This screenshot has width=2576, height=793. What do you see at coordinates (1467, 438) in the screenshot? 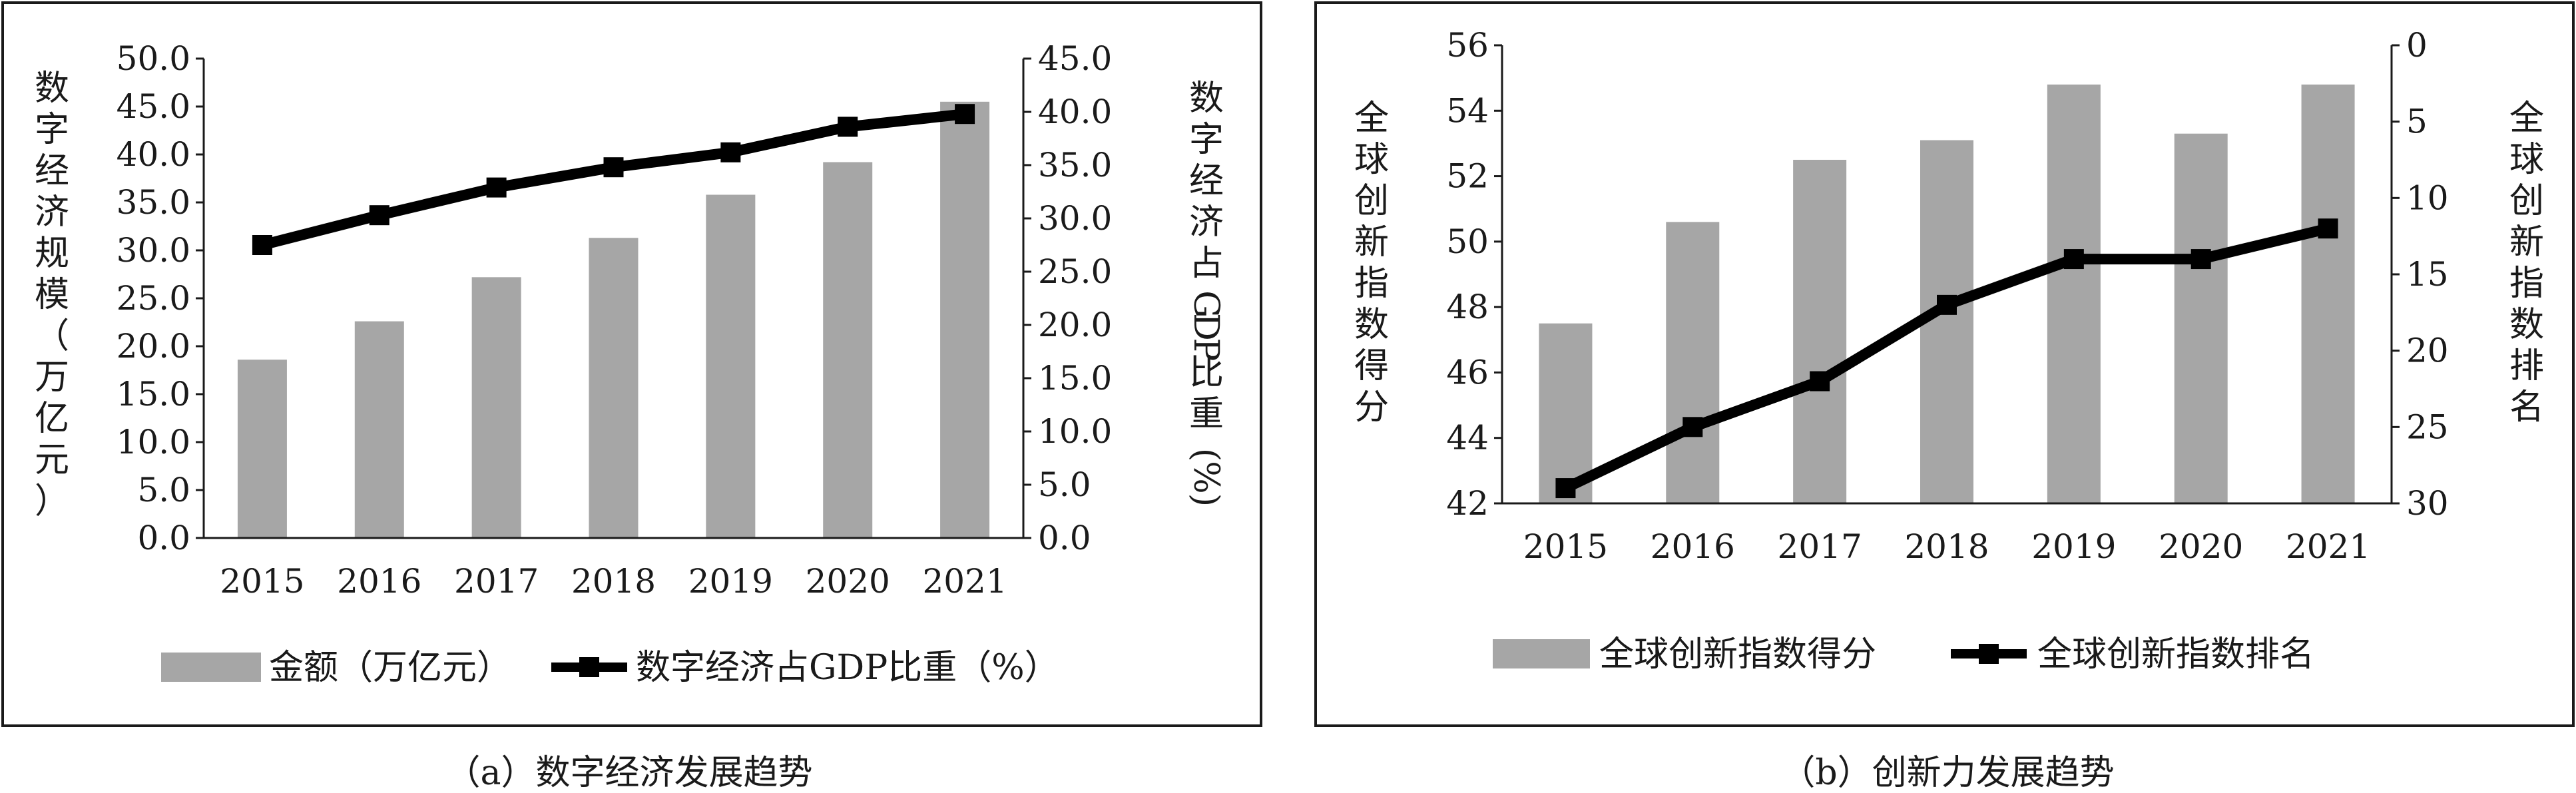
I see `y-tick-label: 44` at bounding box center [1467, 438].